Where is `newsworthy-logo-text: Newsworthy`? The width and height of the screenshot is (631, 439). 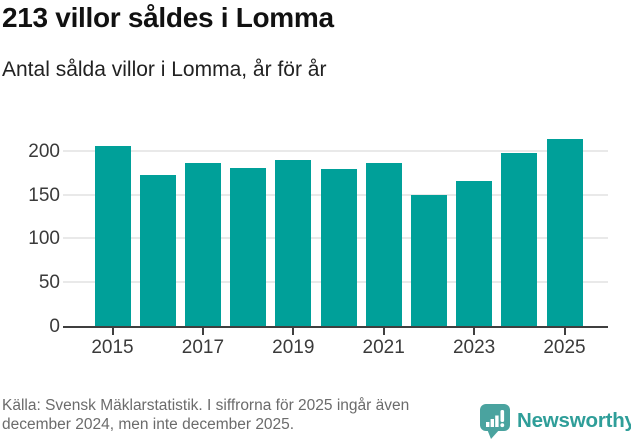
newsworthy-logo-text: Newsworthy is located at coordinates (574, 420).